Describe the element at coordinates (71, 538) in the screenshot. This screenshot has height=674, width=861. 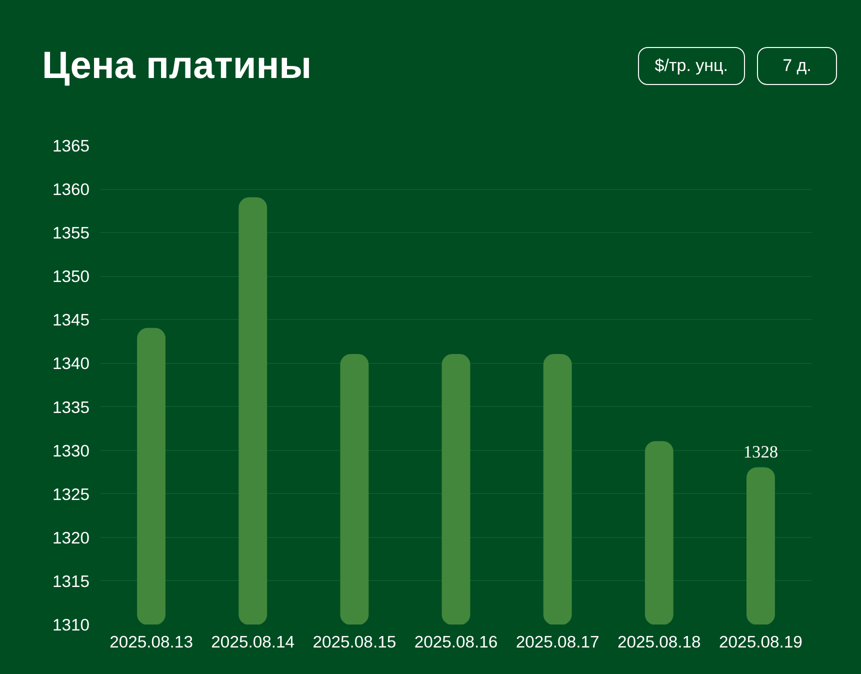
I see `y-tick-label: 1320` at that location.